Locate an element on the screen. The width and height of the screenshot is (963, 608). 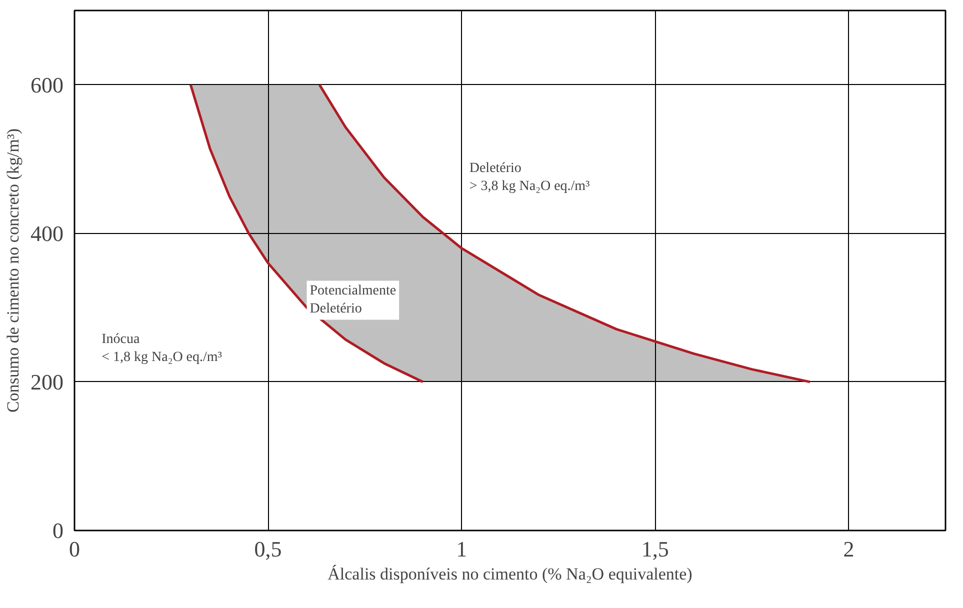
y-tick-label: 200 is located at coordinates (47, 381).